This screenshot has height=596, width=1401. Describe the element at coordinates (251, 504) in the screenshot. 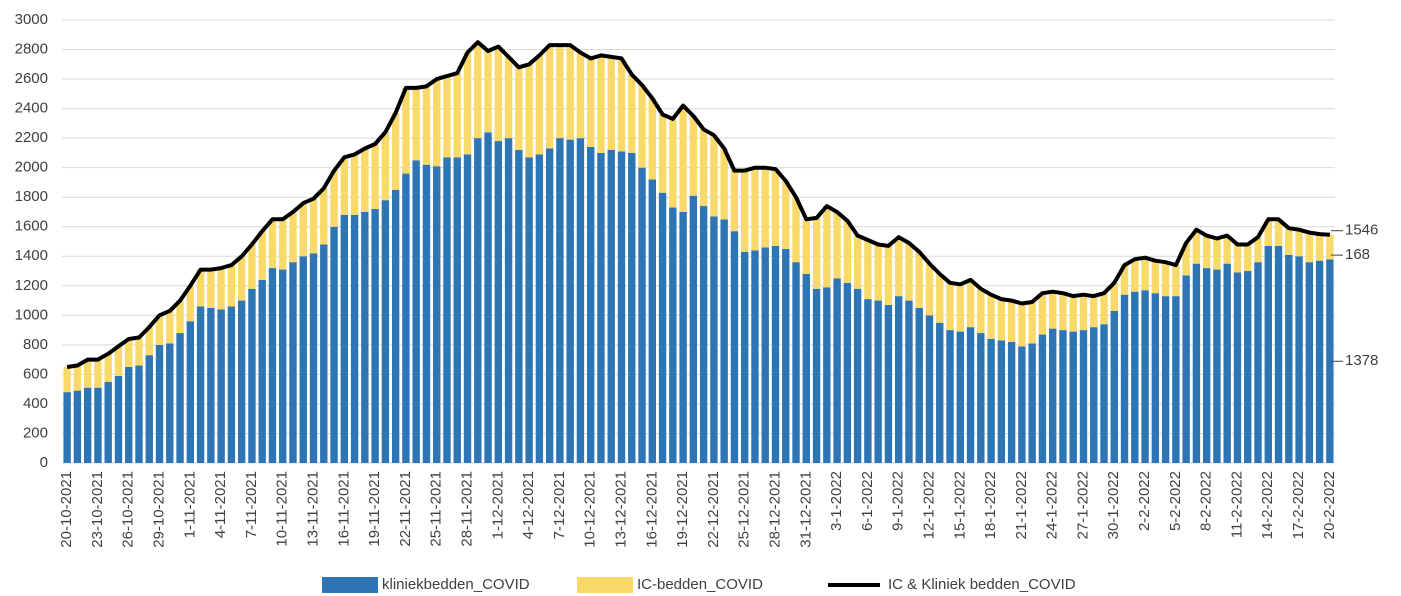

I see `x-tick-label: 7-11-2021` at that location.